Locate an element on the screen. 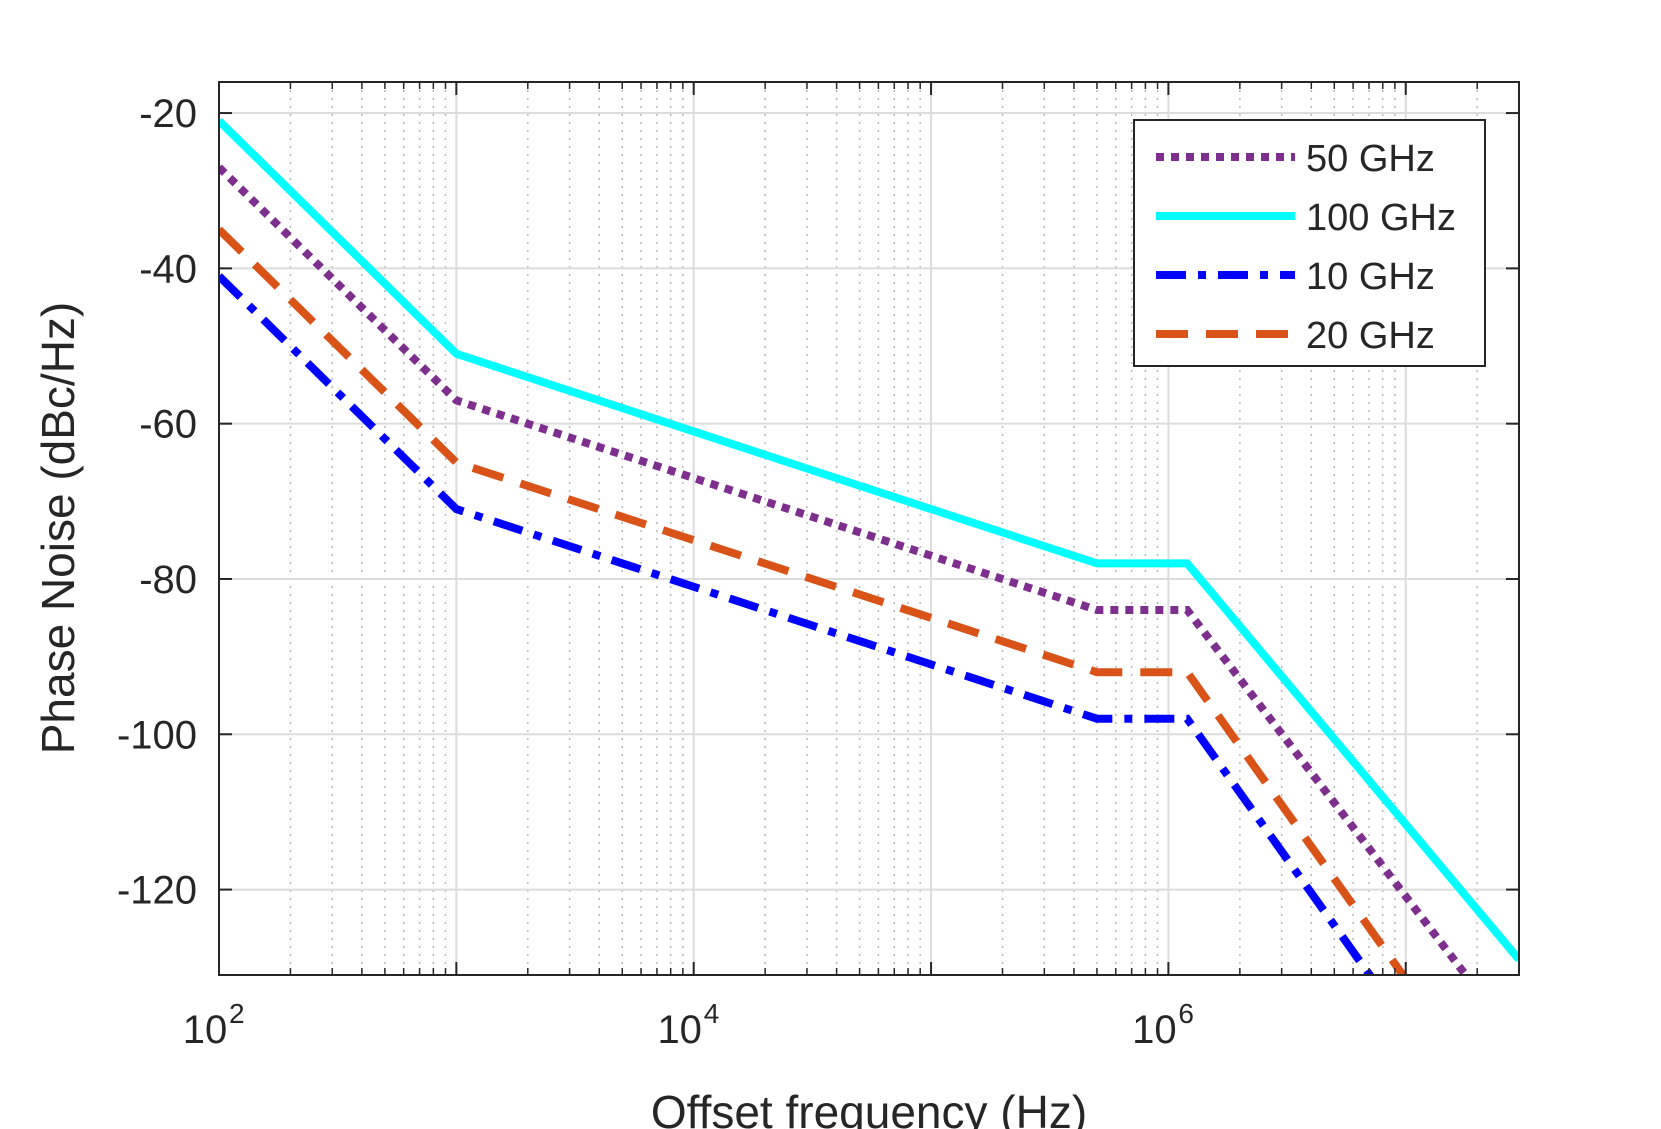  x-tick-exponent: 2 is located at coordinates (237, 1013).